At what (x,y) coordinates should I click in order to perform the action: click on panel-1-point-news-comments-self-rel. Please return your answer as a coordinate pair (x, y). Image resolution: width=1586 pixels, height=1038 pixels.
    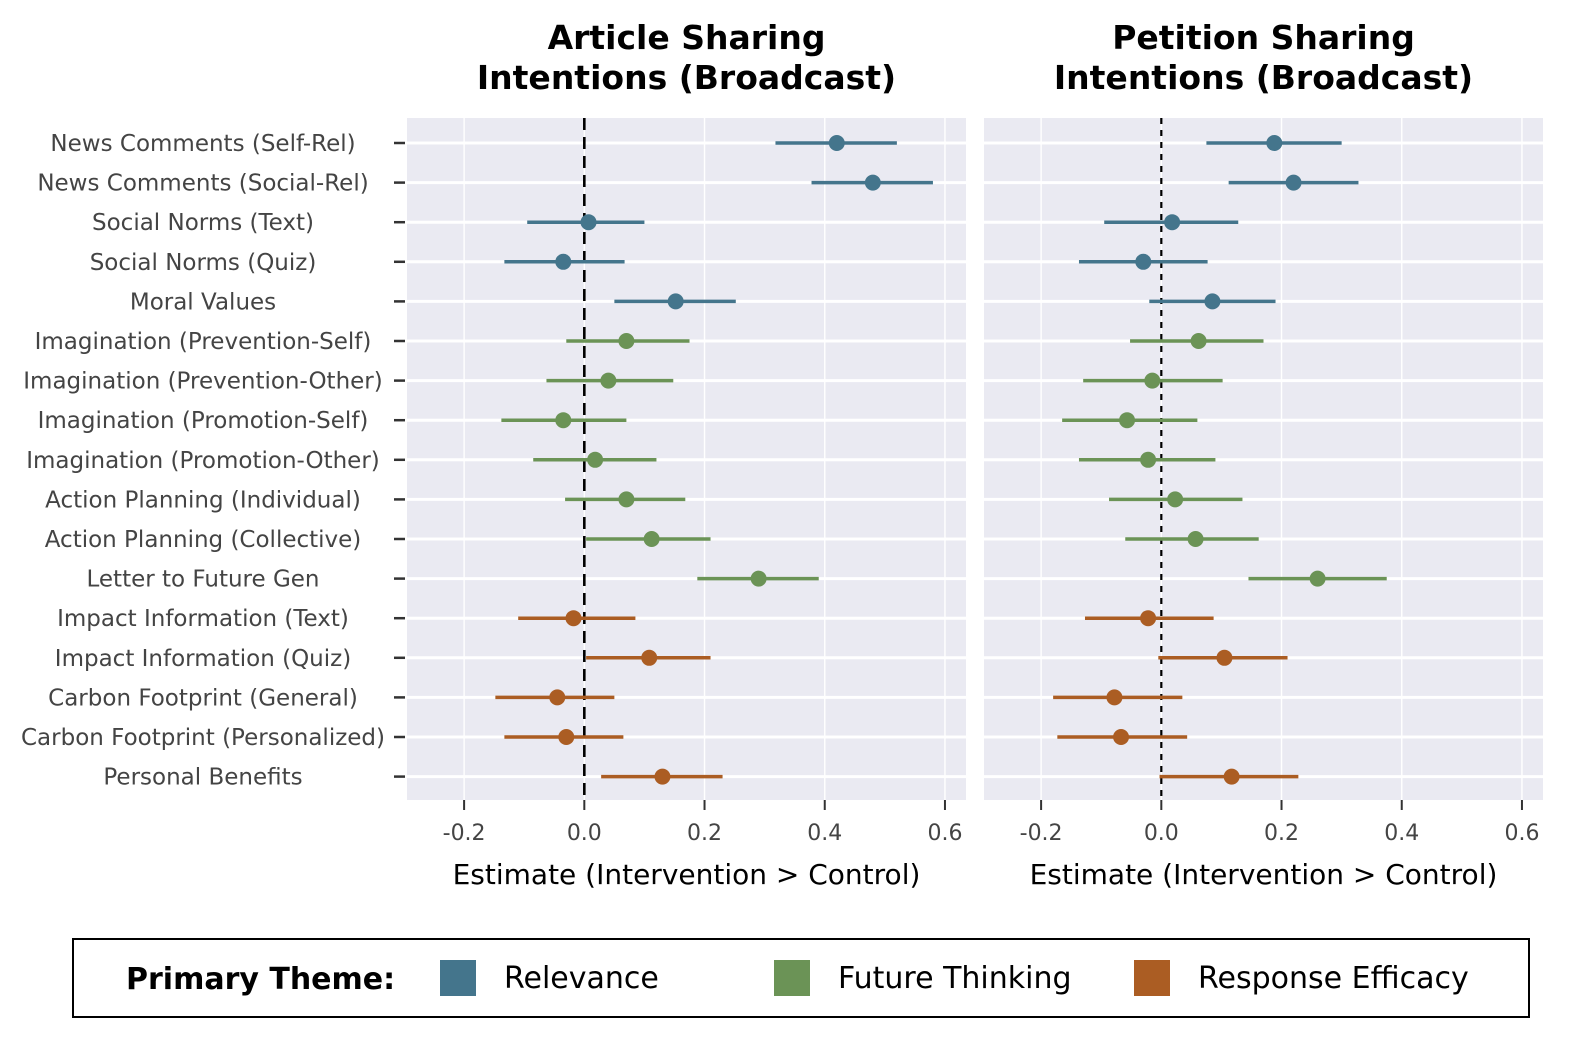
    Looking at the image, I should click on (836, 143).